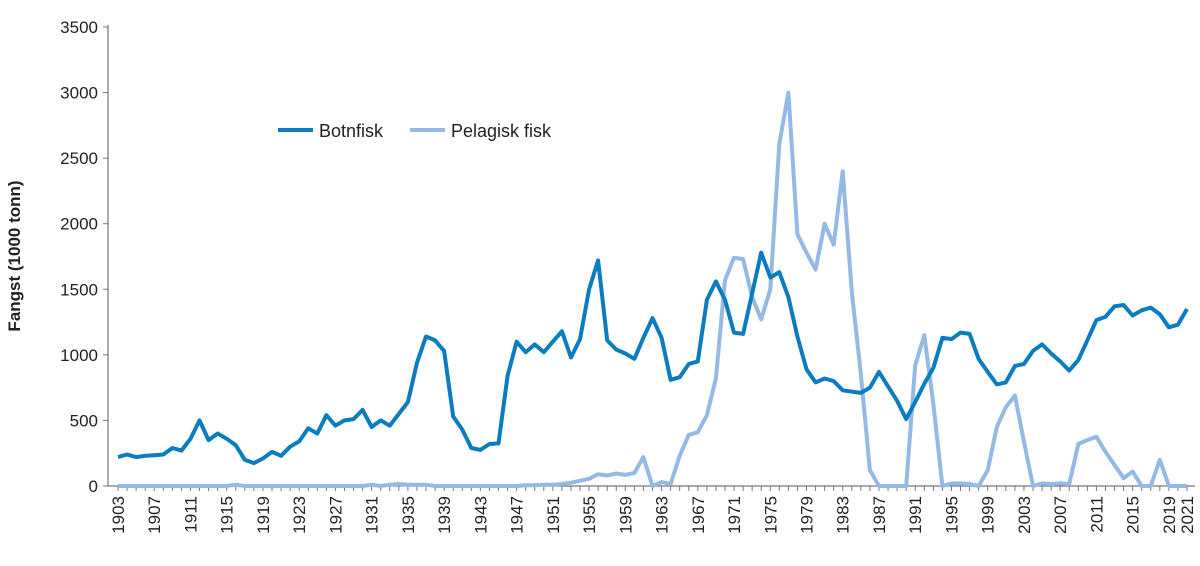  I want to click on x-tick-label: 1931, so click(372, 515).